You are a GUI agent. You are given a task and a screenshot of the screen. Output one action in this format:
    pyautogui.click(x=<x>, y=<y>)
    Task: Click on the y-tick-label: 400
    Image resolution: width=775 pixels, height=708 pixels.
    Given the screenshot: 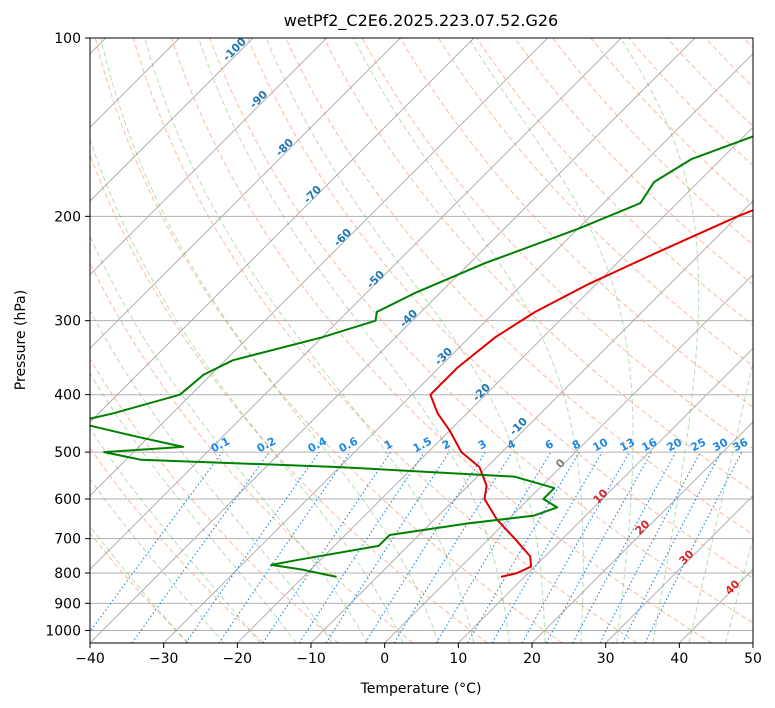 What is the action you would take?
    pyautogui.click(x=67, y=396)
    